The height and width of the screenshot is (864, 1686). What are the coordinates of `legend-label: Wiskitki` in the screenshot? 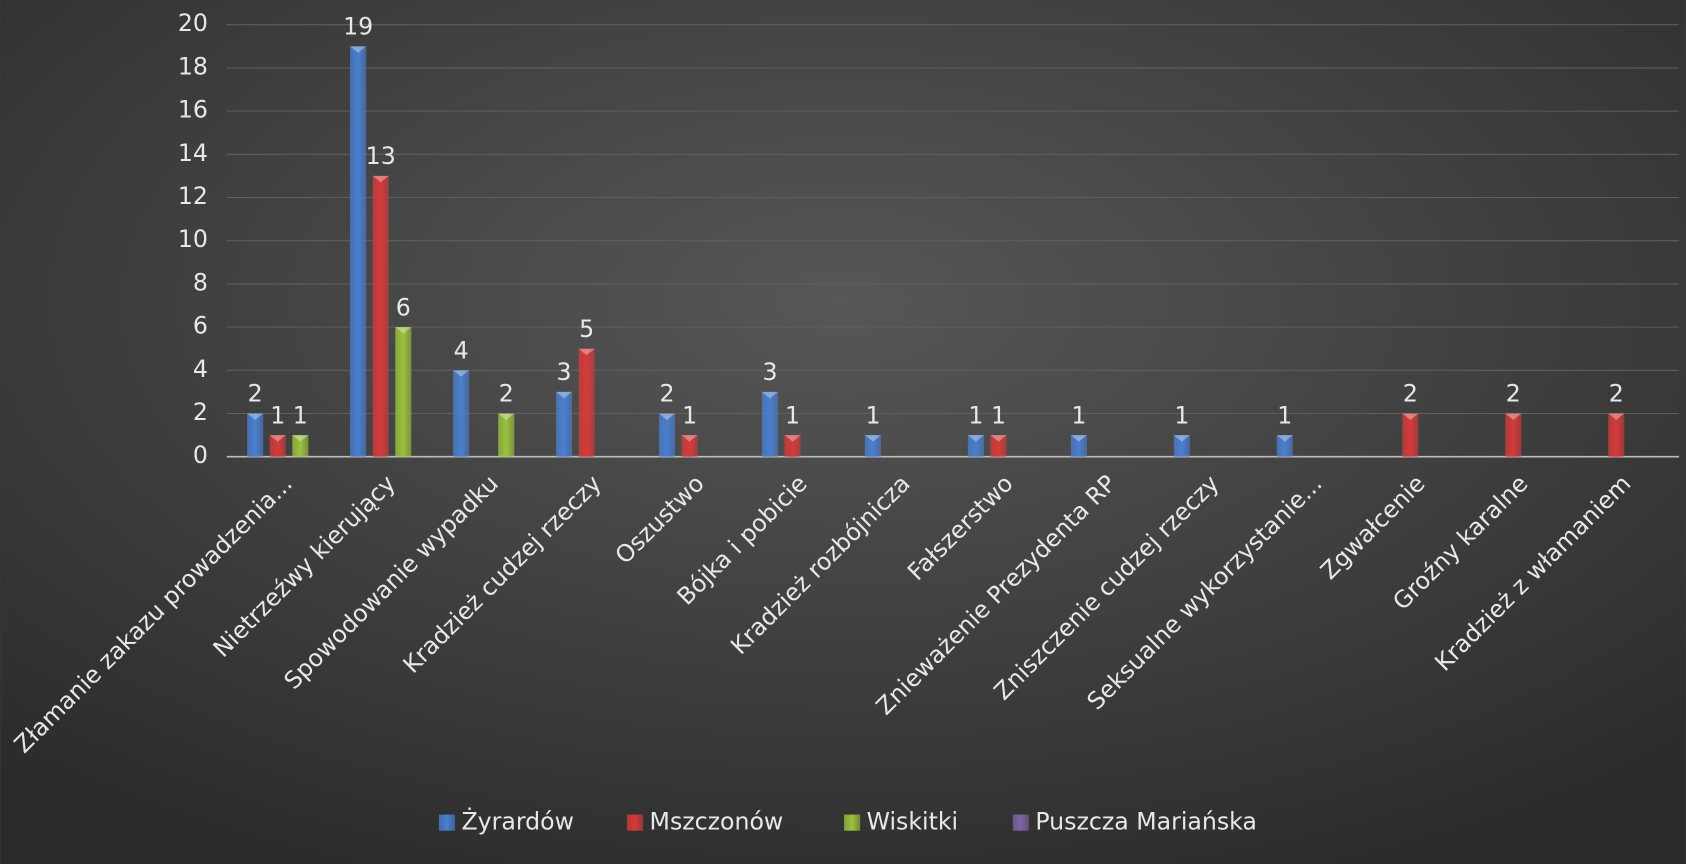 It's located at (912, 822).